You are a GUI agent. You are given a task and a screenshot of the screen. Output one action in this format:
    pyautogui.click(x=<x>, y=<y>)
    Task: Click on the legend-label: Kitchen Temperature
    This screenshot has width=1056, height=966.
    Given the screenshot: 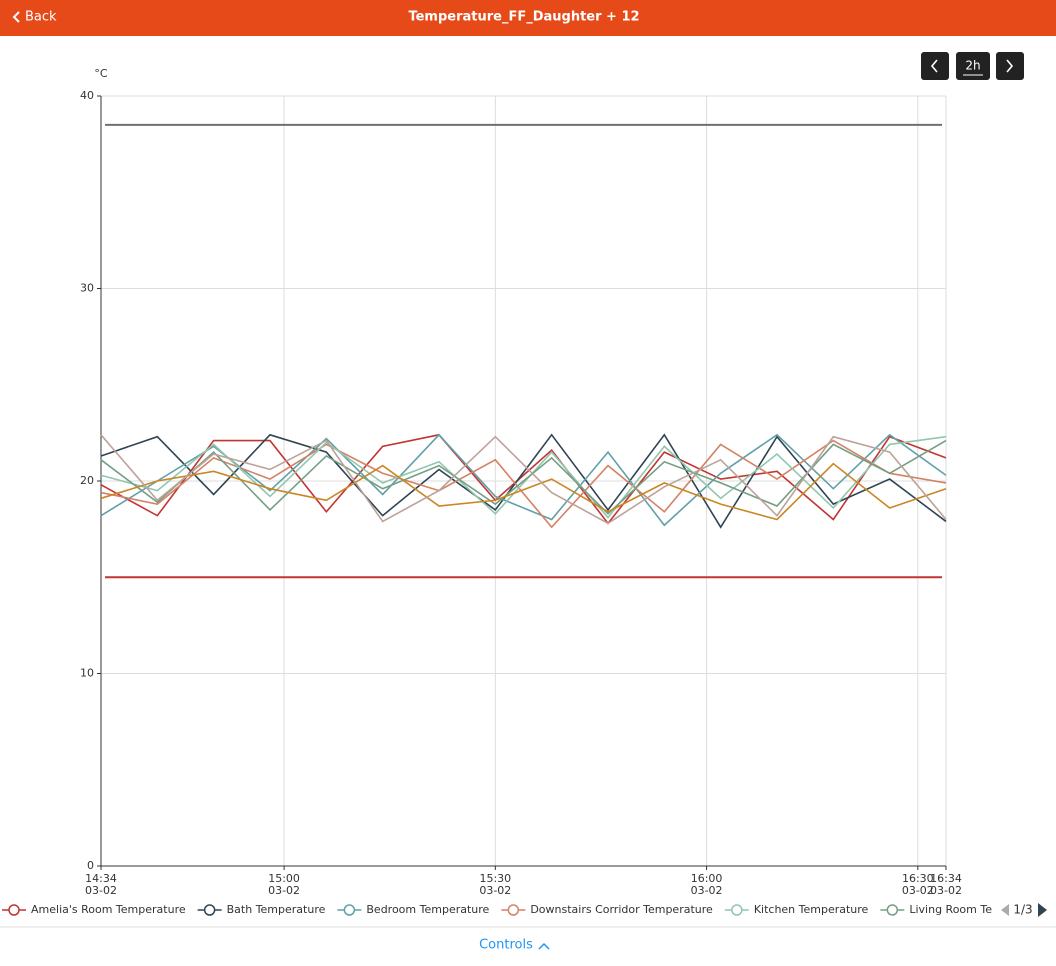 What is the action you would take?
    pyautogui.click(x=811, y=909)
    